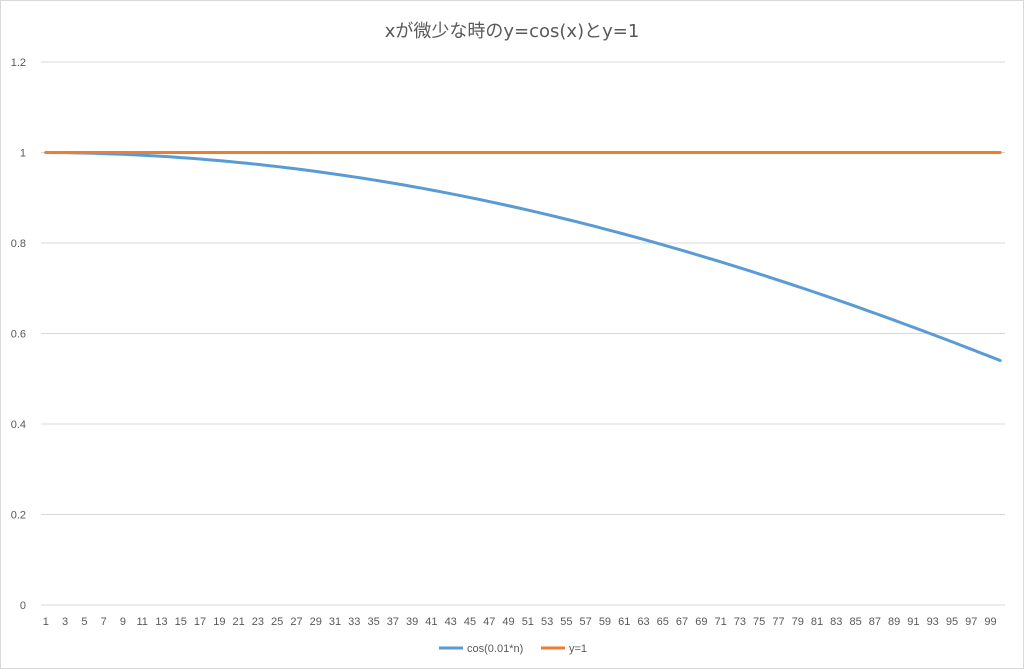 This screenshot has height=669, width=1024. What do you see at coordinates (393, 622) in the screenshot?
I see `x-tick-label: 37` at bounding box center [393, 622].